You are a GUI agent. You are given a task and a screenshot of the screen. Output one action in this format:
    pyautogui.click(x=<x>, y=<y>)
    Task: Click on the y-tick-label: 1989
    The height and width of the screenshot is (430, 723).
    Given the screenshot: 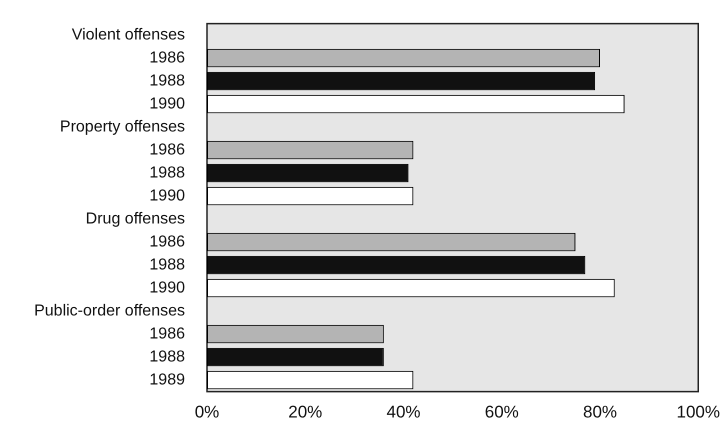 What is the action you would take?
    pyautogui.click(x=167, y=380)
    